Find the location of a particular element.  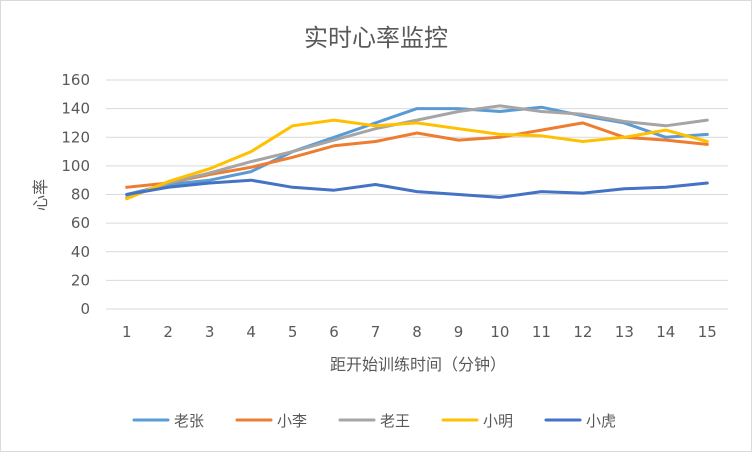

y-tick-label: 80 is located at coordinates (80, 195).